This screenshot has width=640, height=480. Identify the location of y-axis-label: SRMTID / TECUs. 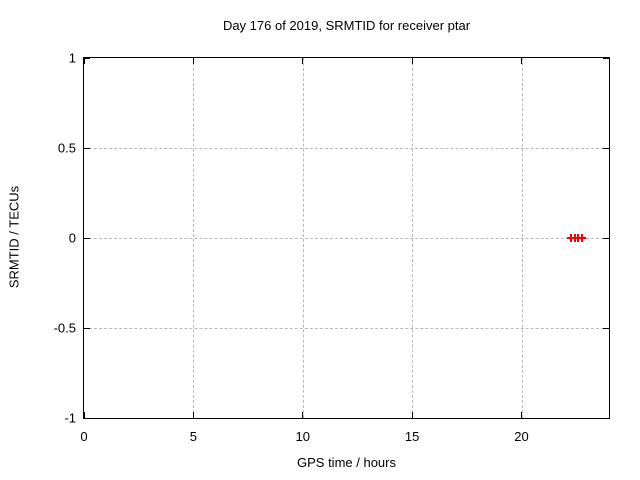
(14, 237).